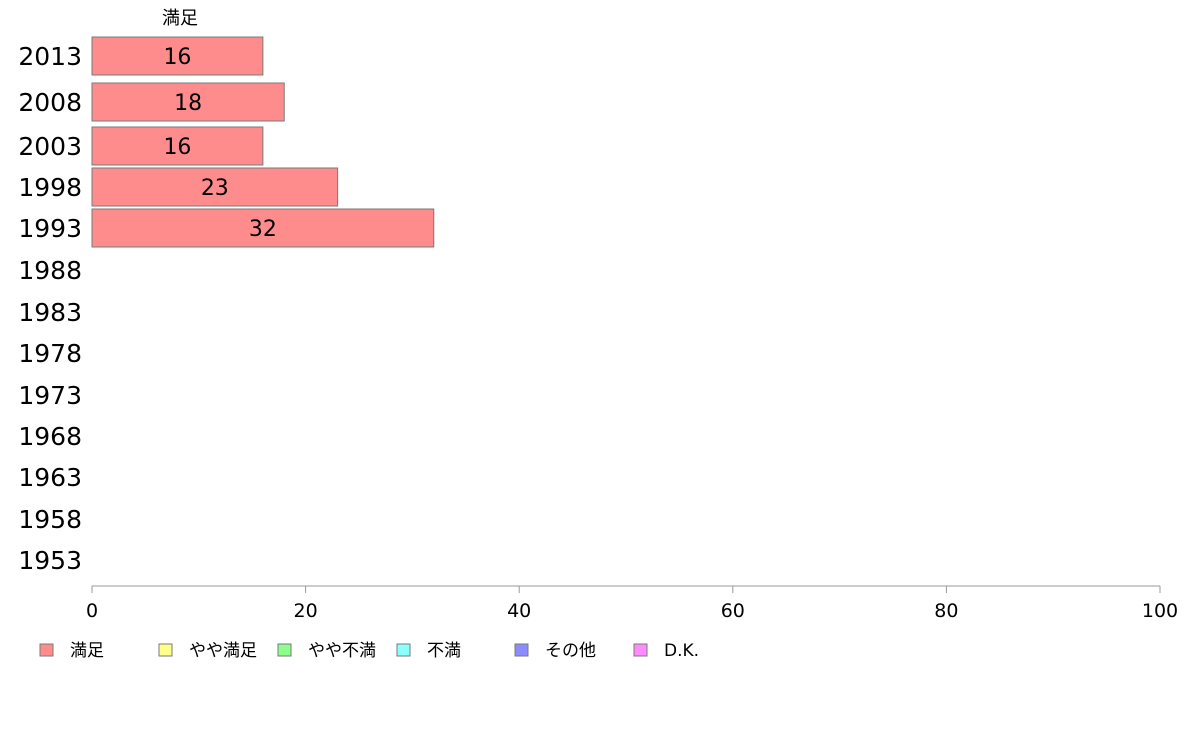  What do you see at coordinates (50, 102) in the screenshot?
I see `y-tick-label: 2008` at bounding box center [50, 102].